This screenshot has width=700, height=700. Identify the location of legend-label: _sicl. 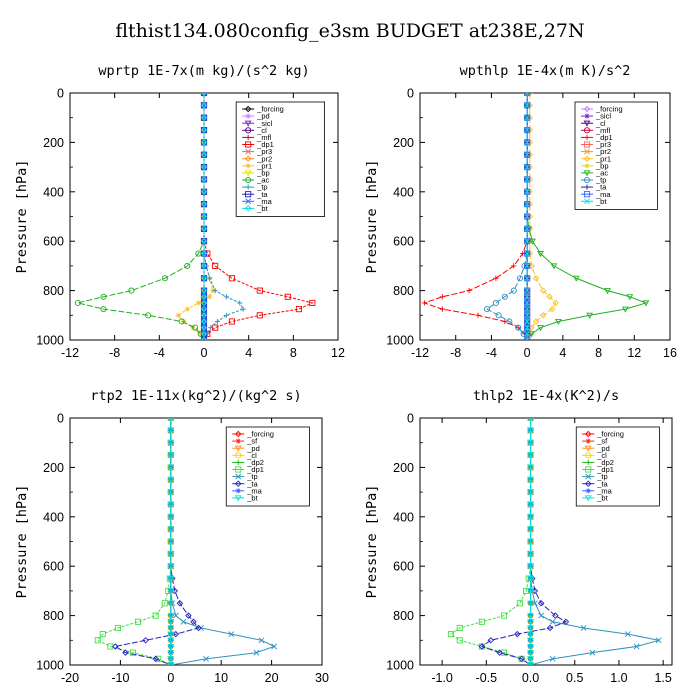
(603, 116).